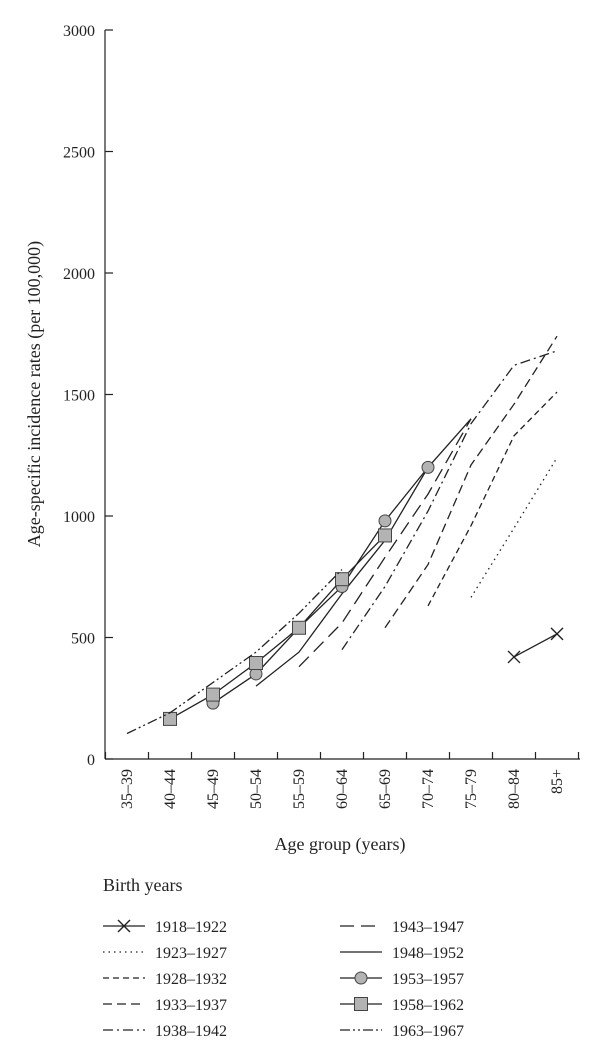 The width and height of the screenshot is (600, 1063). What do you see at coordinates (213, 789) in the screenshot?
I see `x-tick-label: 45–49` at bounding box center [213, 789].